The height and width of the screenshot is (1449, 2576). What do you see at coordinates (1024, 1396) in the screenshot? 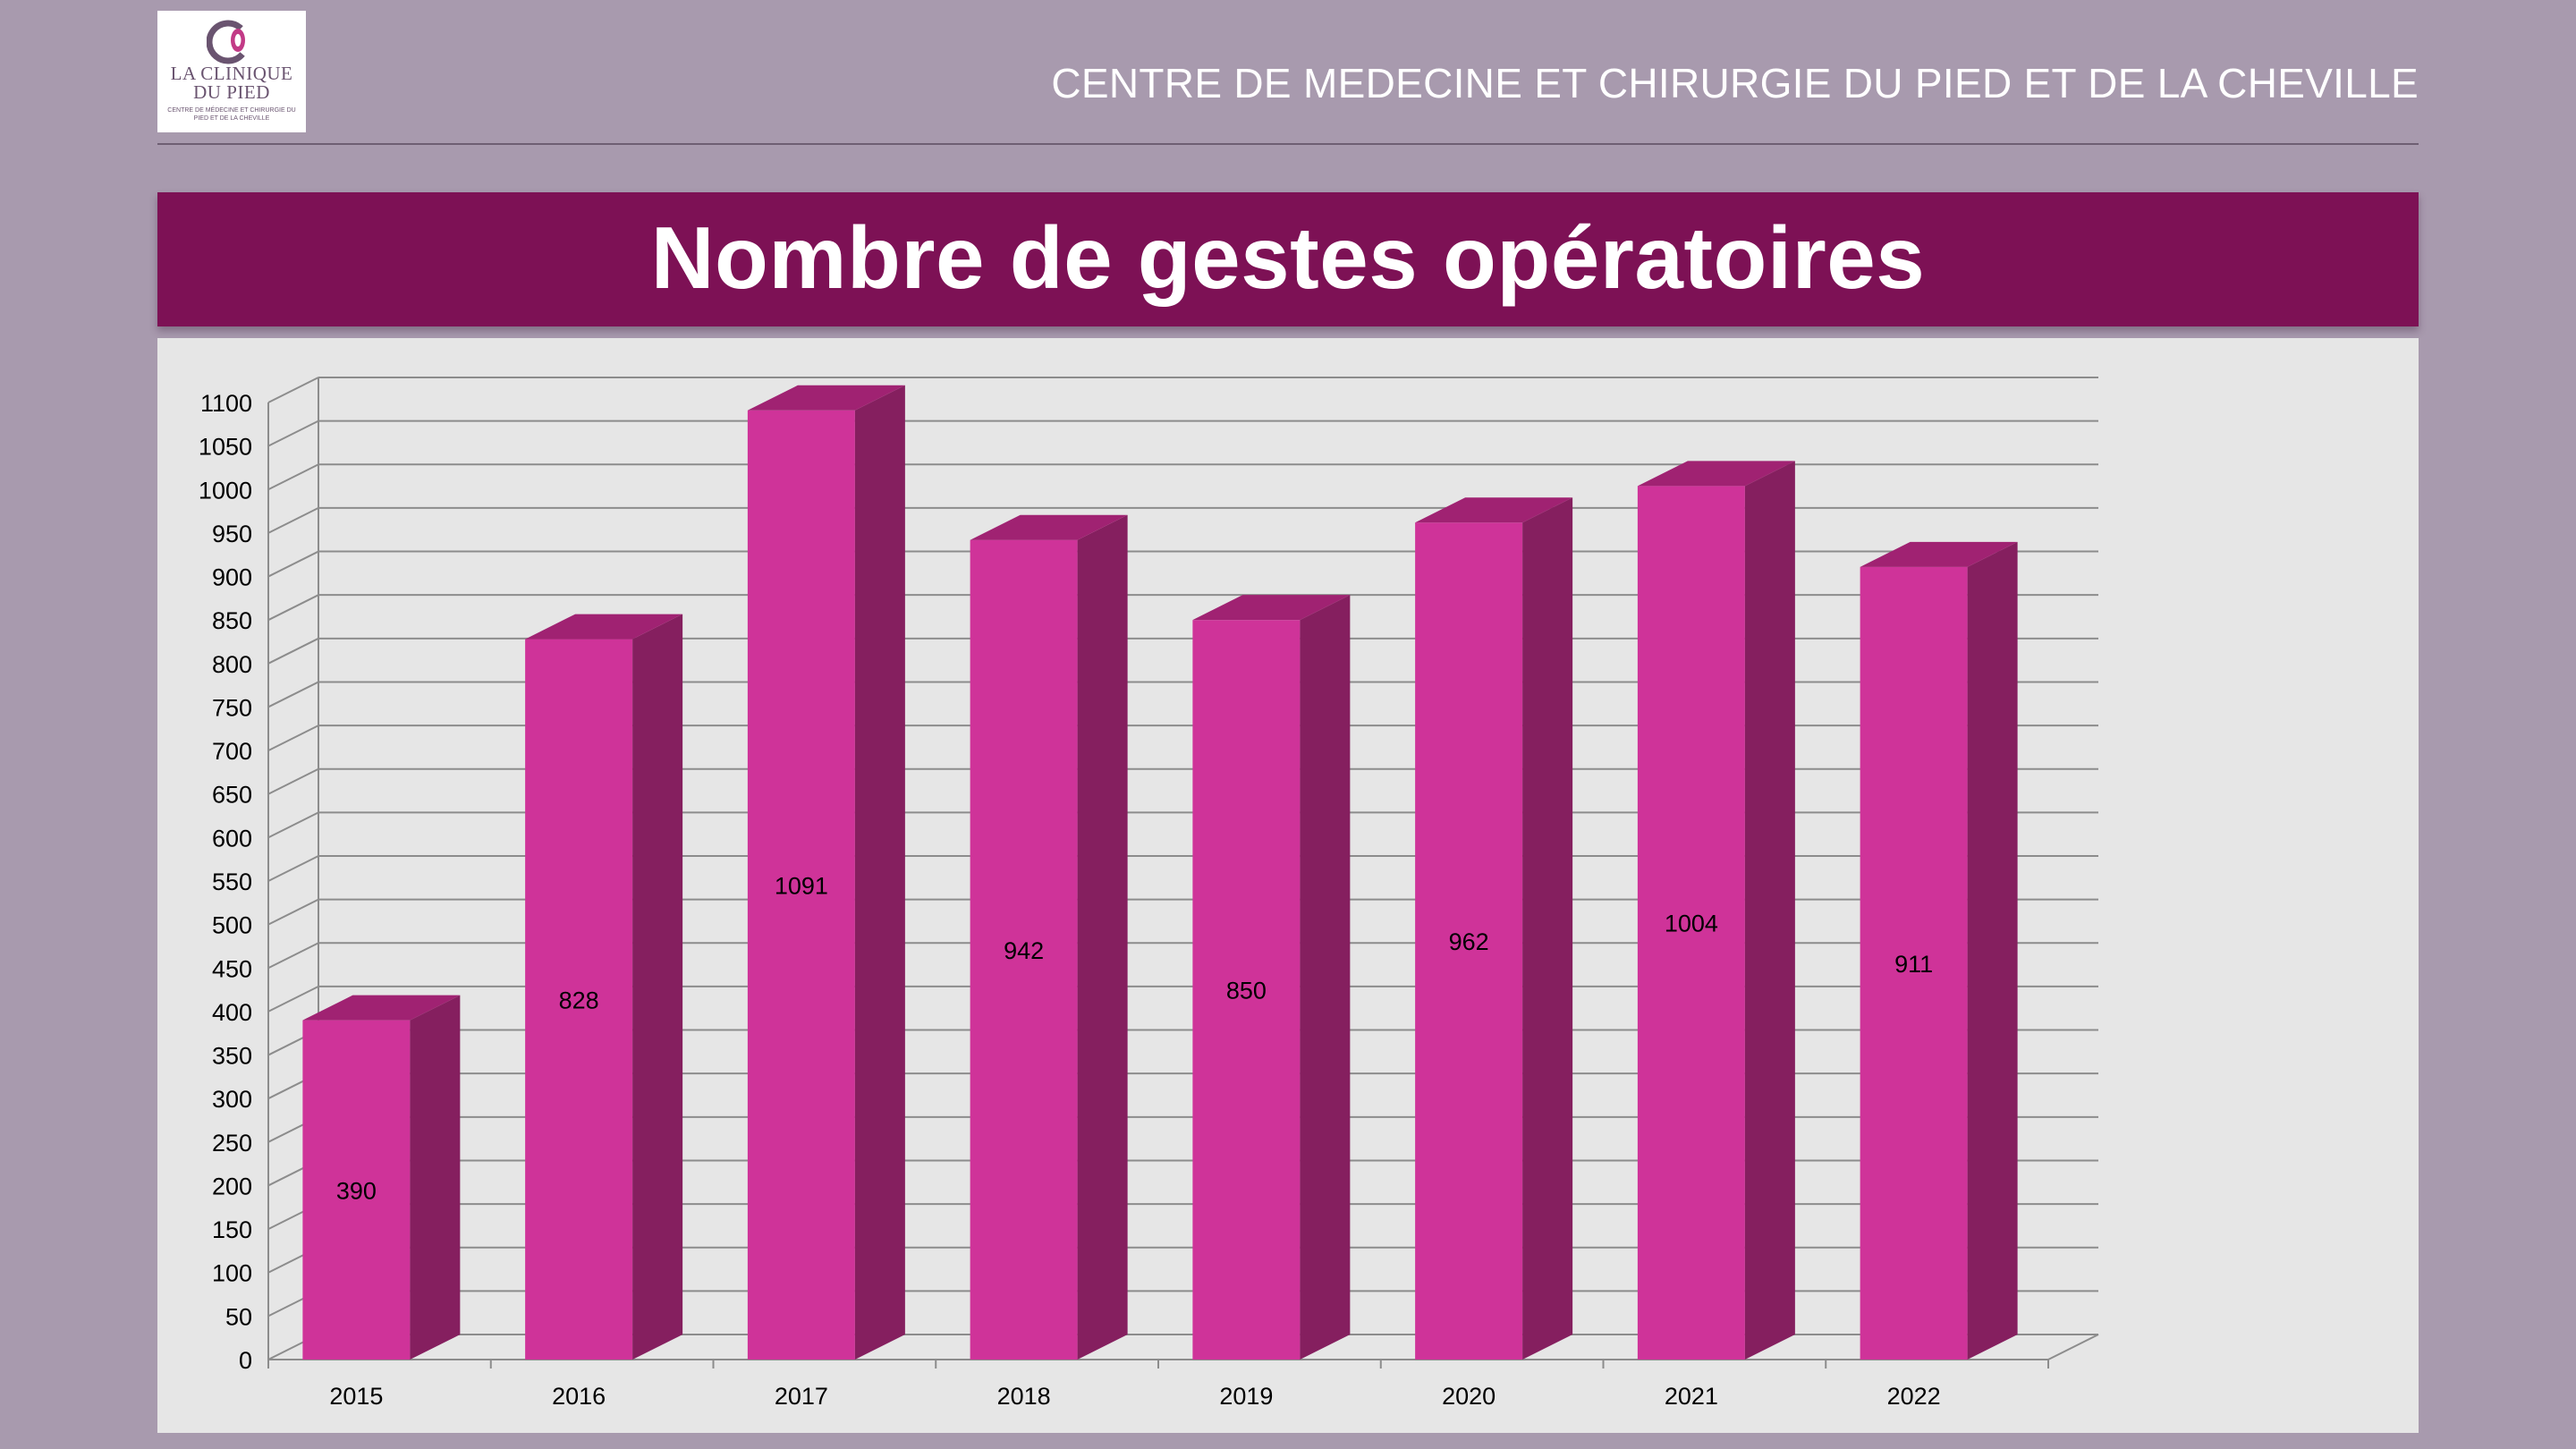
I see `x-tick-label: 2018` at bounding box center [1024, 1396].